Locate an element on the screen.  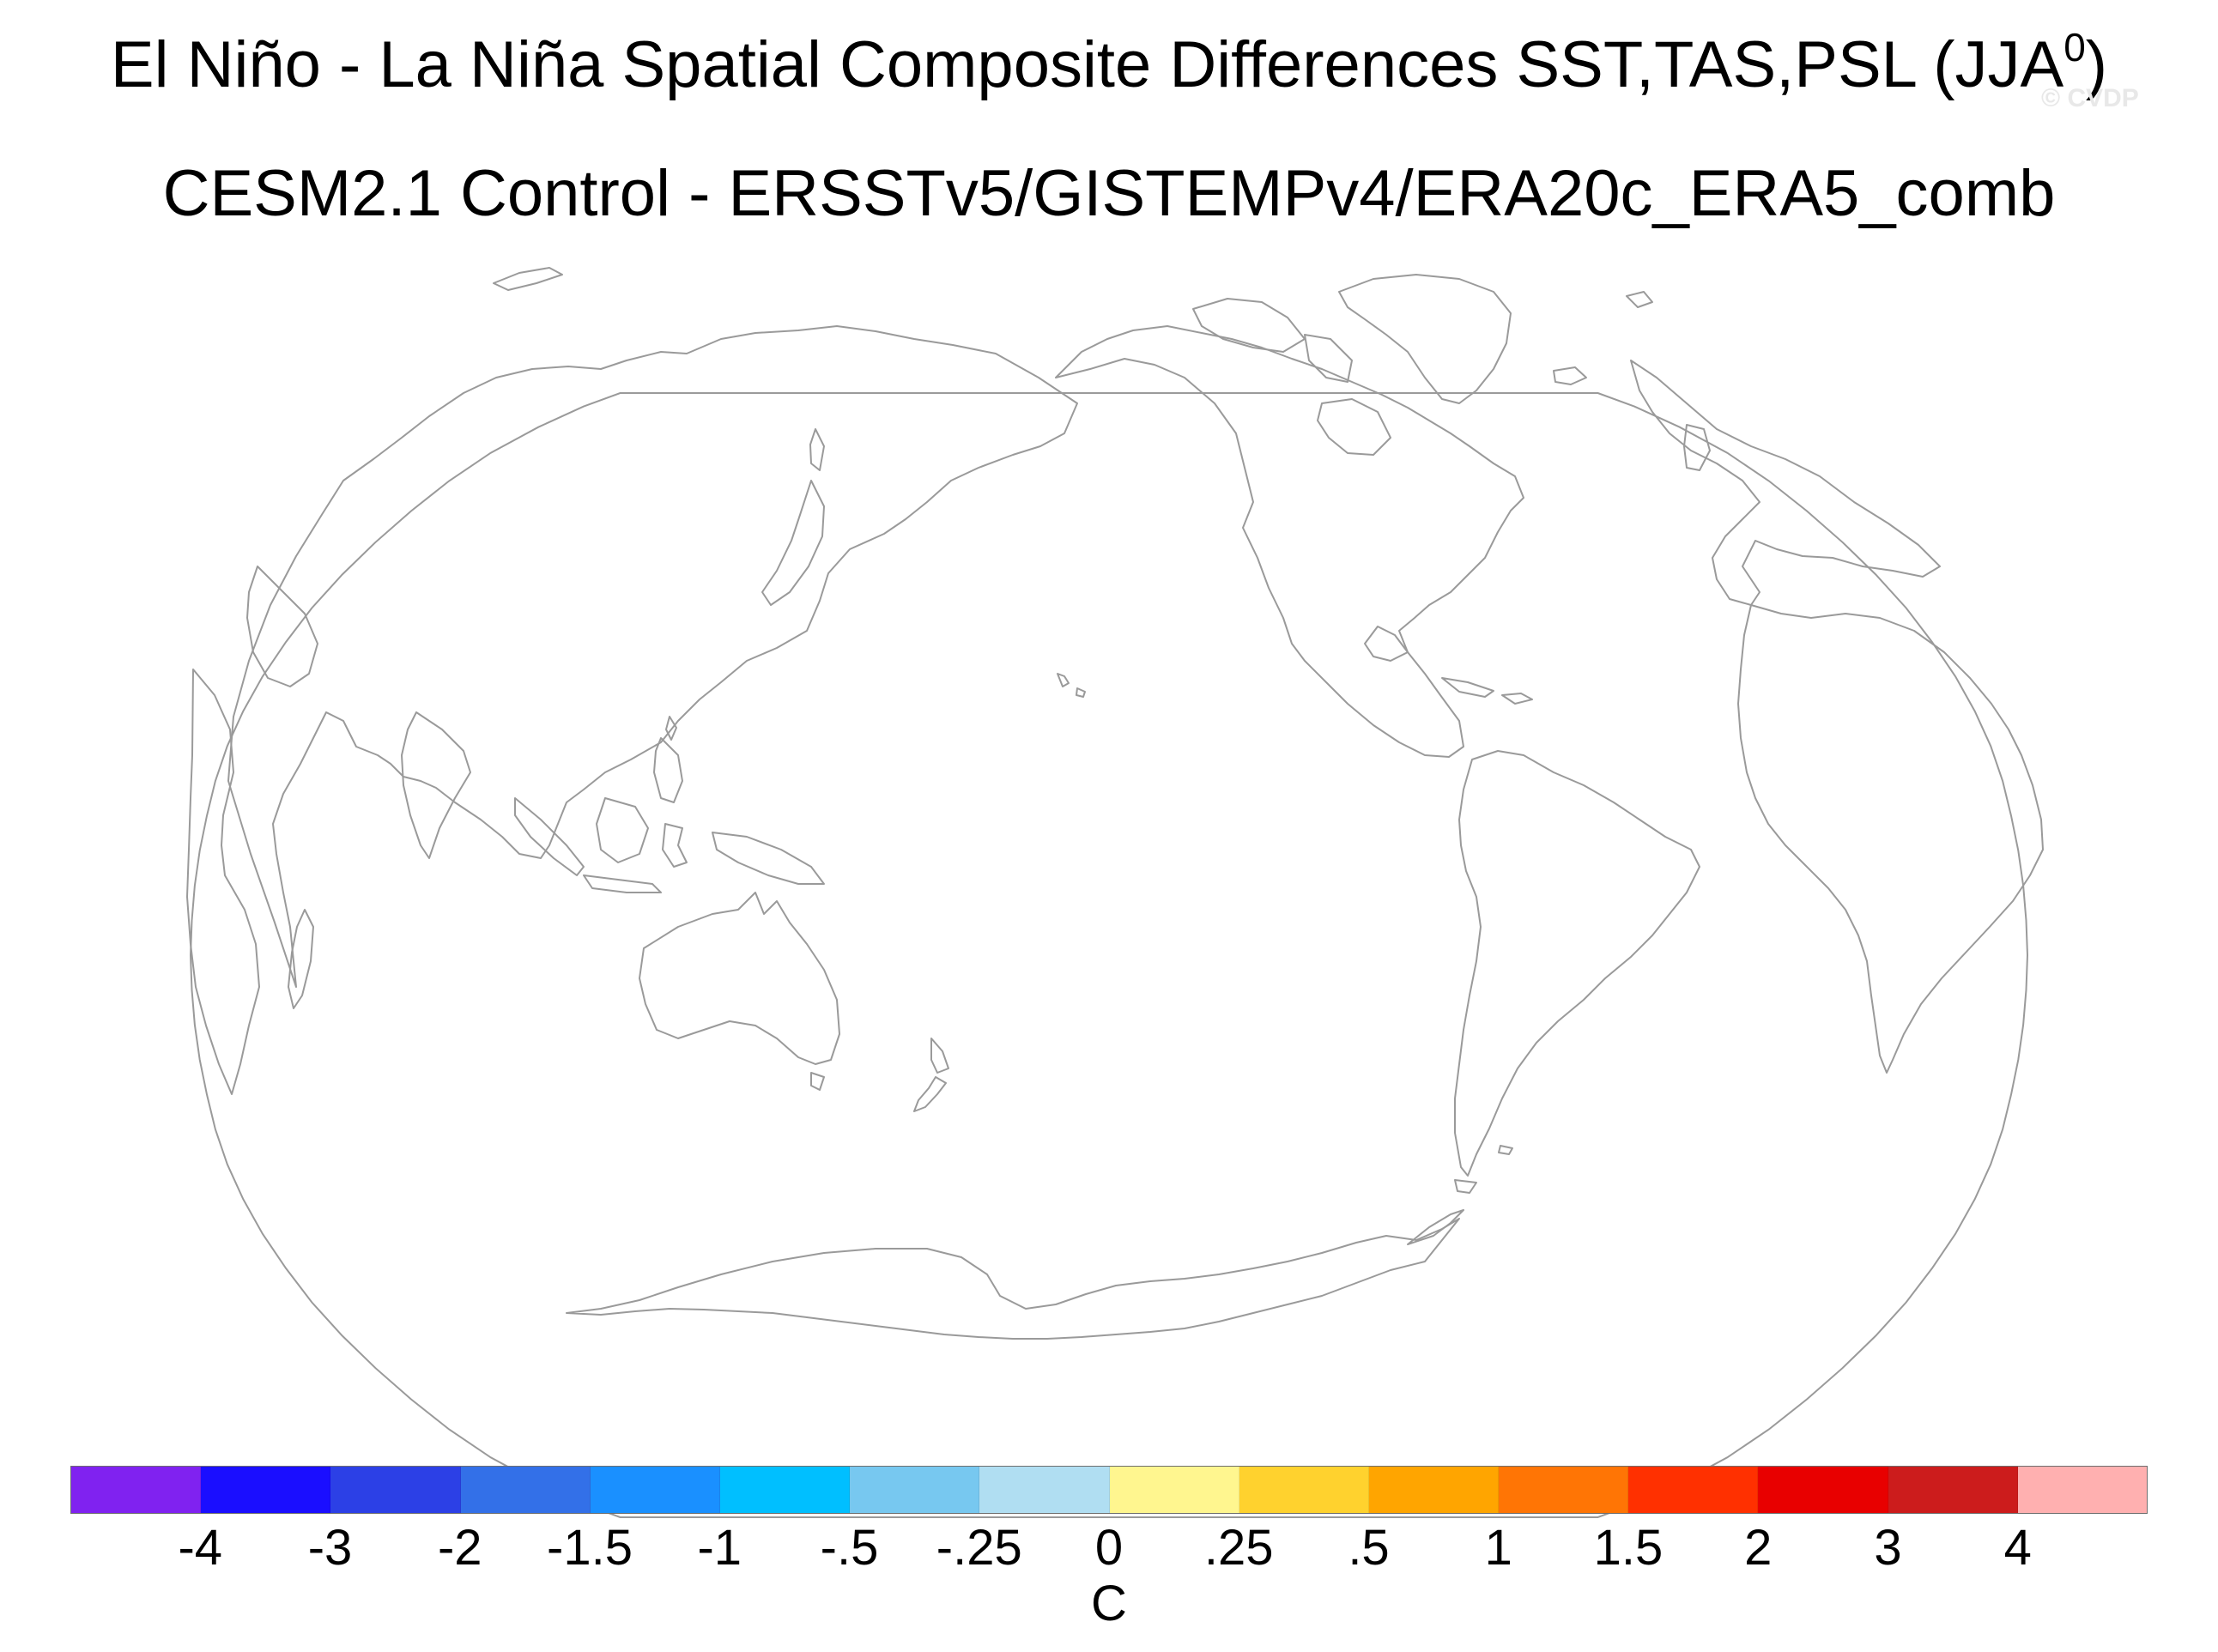
coastline-iceland is located at coordinates (1570, 375).